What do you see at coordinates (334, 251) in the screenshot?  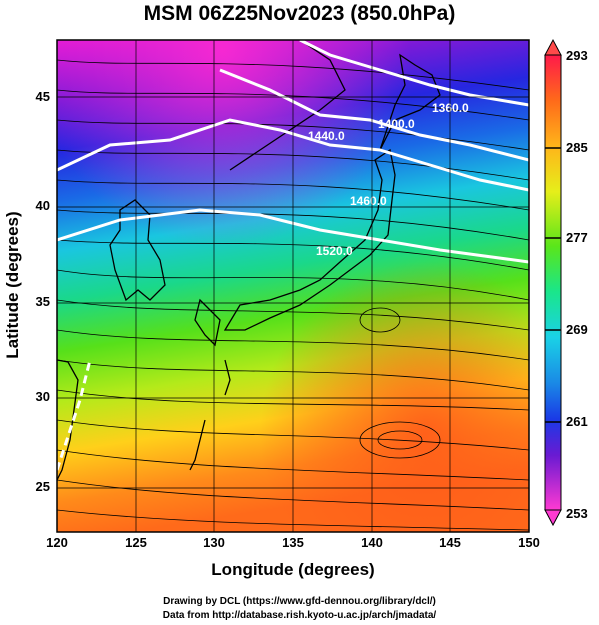 I see `contour-label-1520: 1520.0` at bounding box center [334, 251].